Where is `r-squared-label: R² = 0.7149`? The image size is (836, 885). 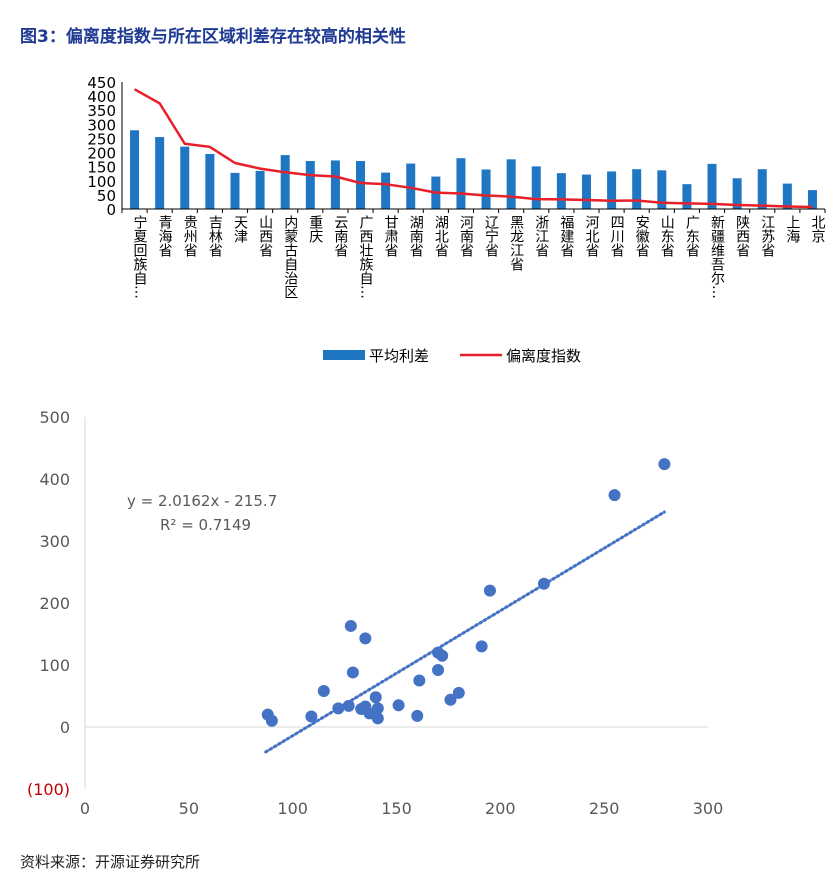
r-squared-label: R² = 0.7149 is located at coordinates (205, 525).